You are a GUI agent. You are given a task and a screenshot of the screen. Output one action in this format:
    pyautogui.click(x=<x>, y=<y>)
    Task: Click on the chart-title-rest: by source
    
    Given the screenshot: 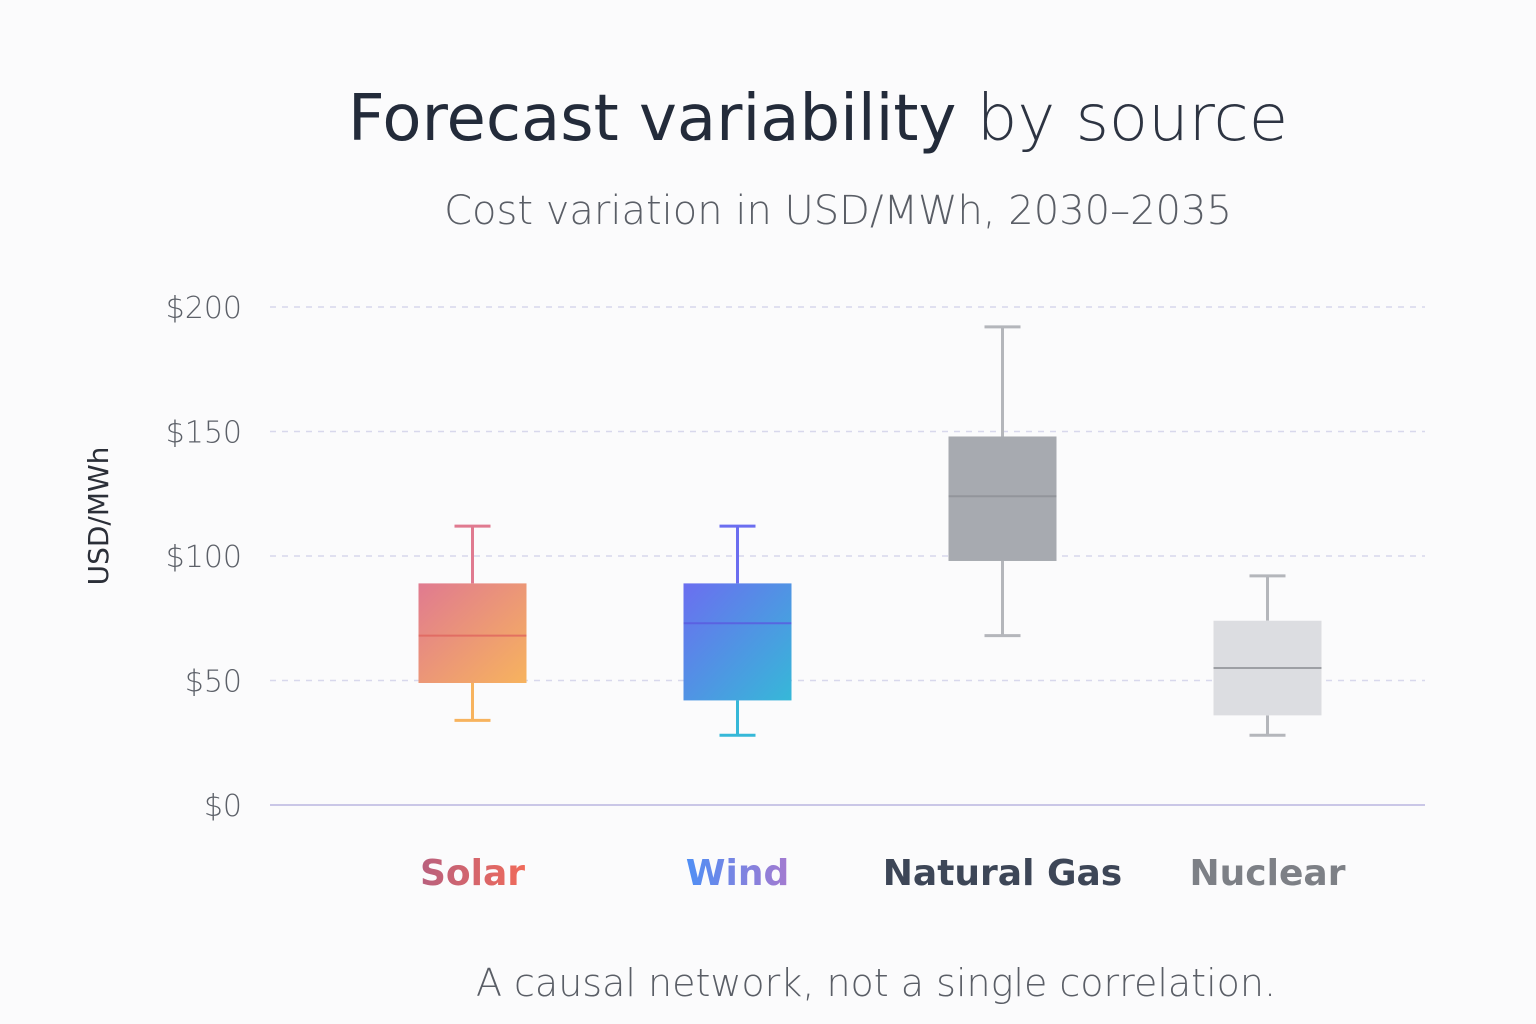 What is the action you would take?
    pyautogui.click(x=1122, y=119)
    